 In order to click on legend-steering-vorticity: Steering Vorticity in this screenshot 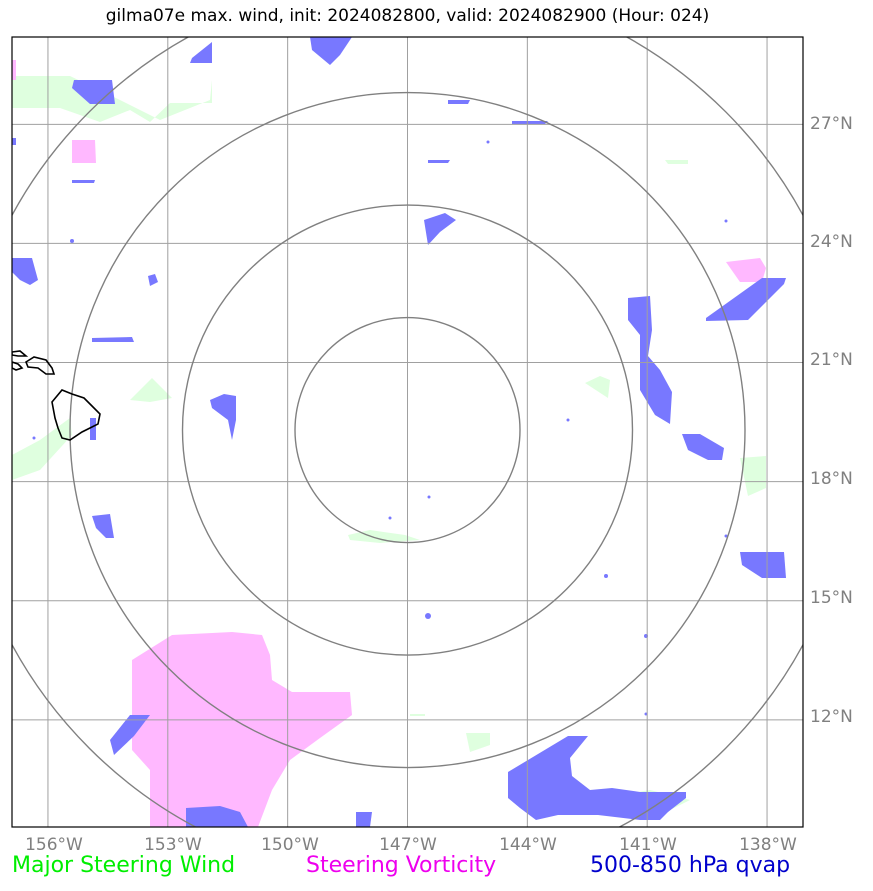, I will do `click(401, 865)`.